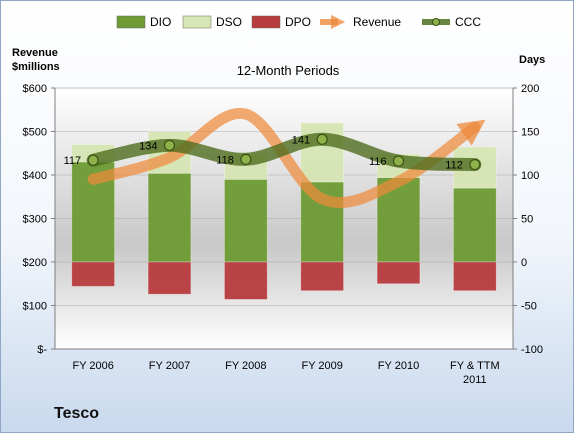 This screenshot has height=433, width=574. I want to click on y-left-tick-label: $100, so click(35, 307).